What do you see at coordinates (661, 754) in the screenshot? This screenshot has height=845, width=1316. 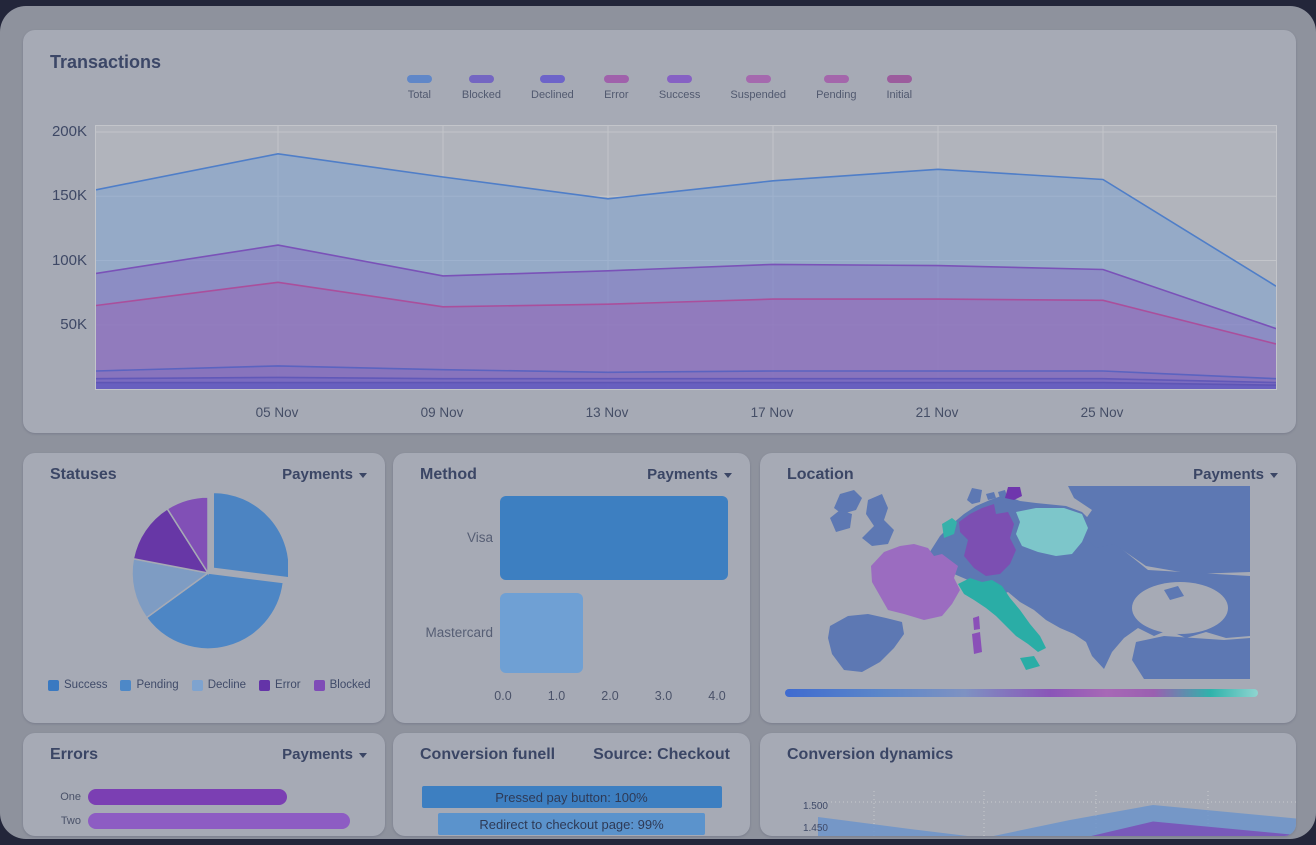 I see `funnel-source-label: Source: Checkout` at bounding box center [661, 754].